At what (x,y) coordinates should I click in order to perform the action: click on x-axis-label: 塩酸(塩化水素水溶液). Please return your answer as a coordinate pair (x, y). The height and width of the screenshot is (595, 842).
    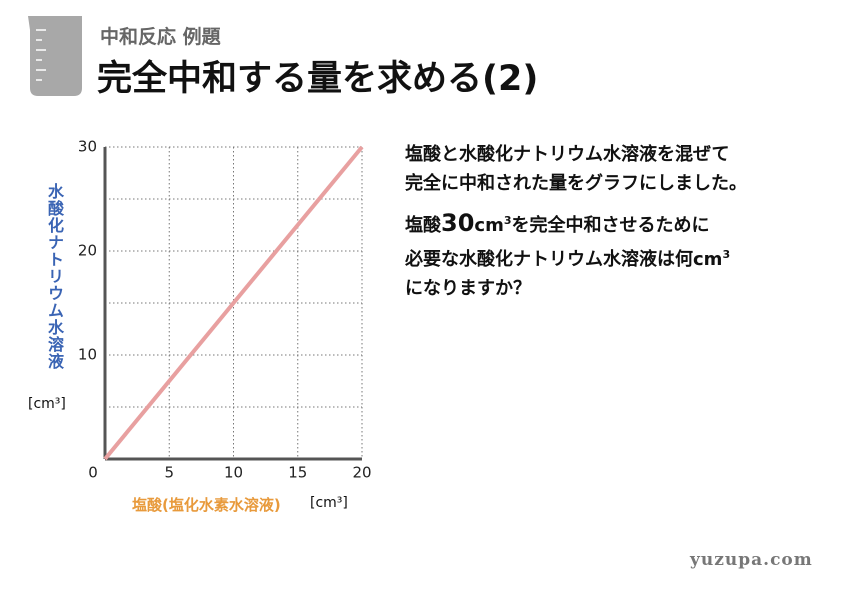
    Looking at the image, I should click on (206, 505).